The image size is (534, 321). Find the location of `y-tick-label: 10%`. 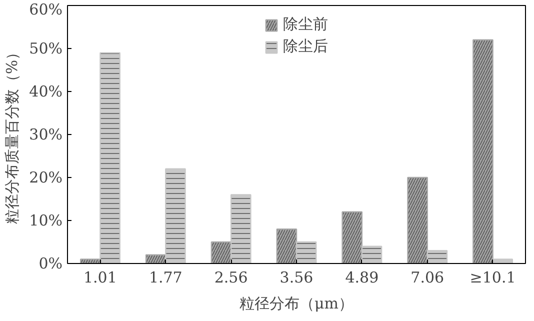

y-tick-label: 10% is located at coordinates (46, 221).